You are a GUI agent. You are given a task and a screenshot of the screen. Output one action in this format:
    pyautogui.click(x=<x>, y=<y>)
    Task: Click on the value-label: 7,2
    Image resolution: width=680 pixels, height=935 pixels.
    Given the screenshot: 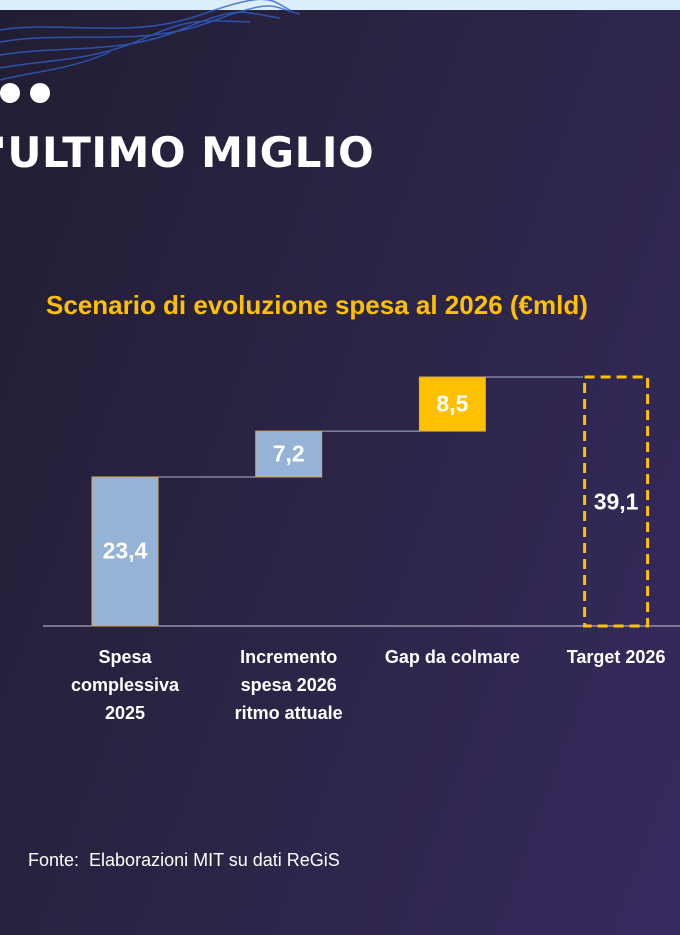 What is the action you would take?
    pyautogui.click(x=288, y=453)
    